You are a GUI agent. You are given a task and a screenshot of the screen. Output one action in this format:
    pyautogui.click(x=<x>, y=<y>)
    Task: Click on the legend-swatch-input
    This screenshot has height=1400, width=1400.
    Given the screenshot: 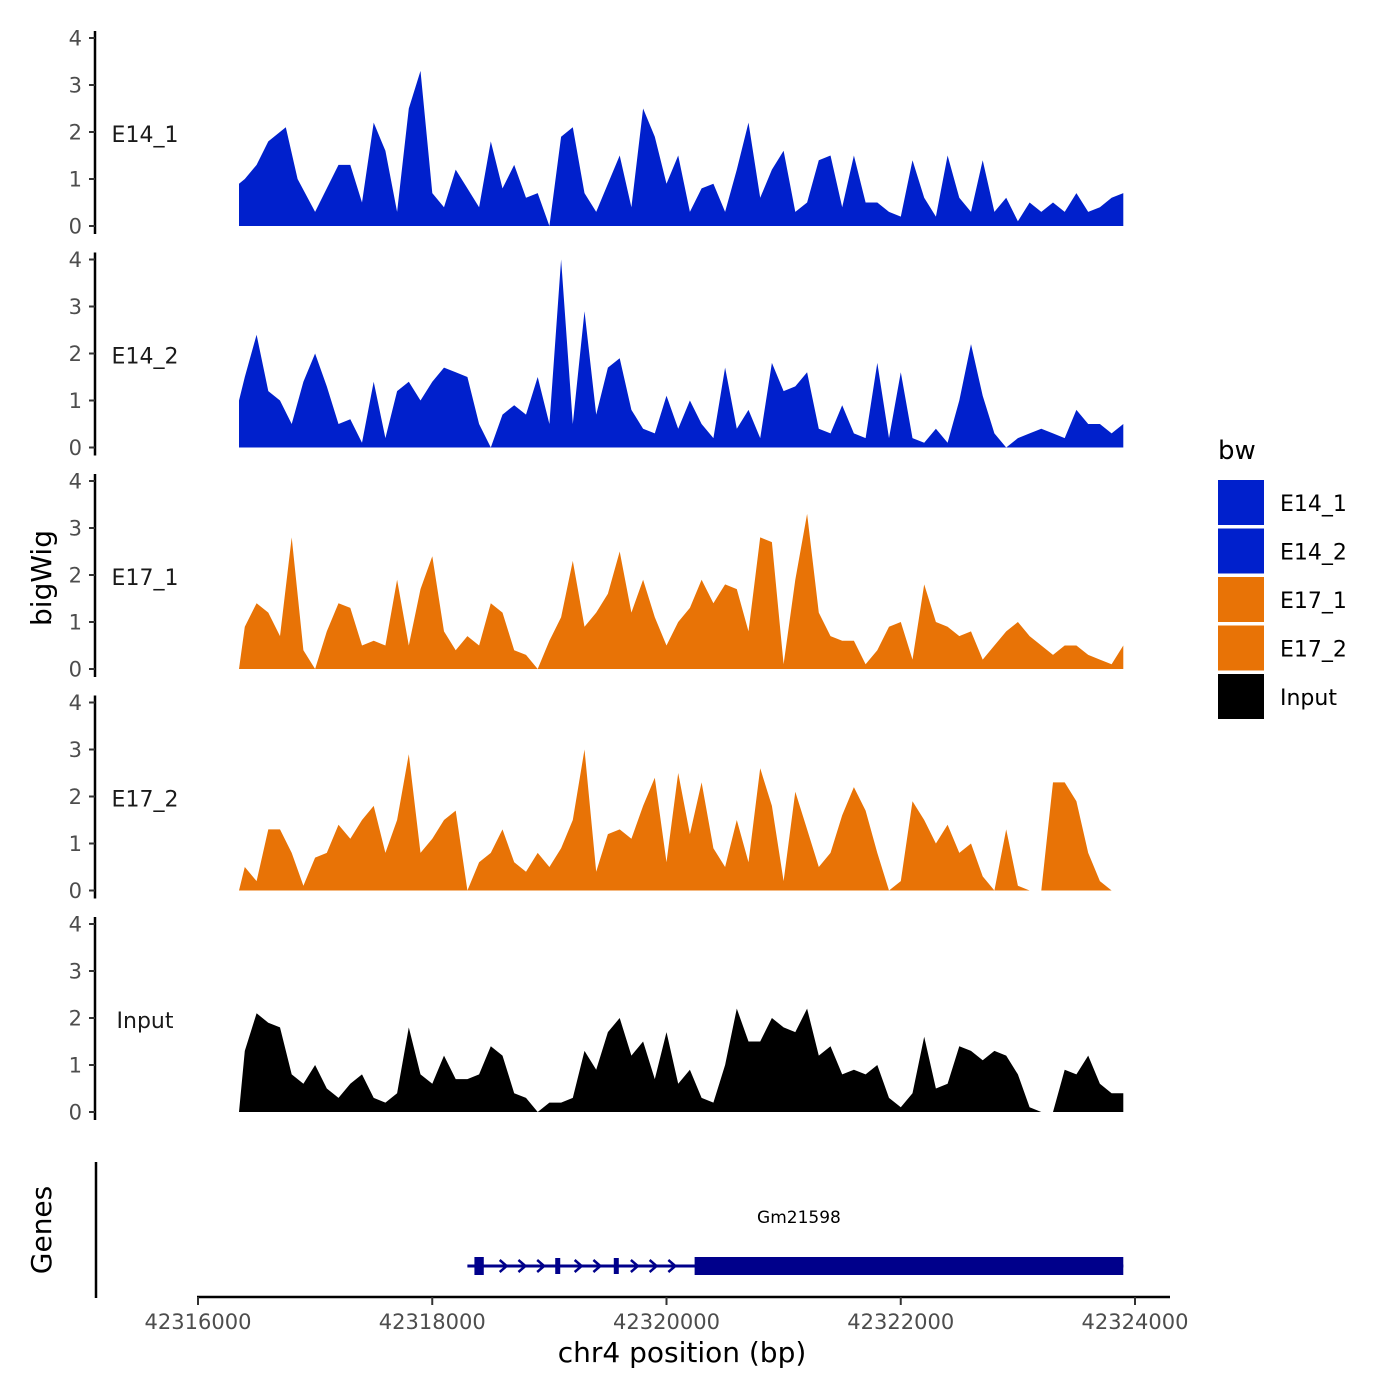 What is the action you would take?
    pyautogui.click(x=1241, y=696)
    